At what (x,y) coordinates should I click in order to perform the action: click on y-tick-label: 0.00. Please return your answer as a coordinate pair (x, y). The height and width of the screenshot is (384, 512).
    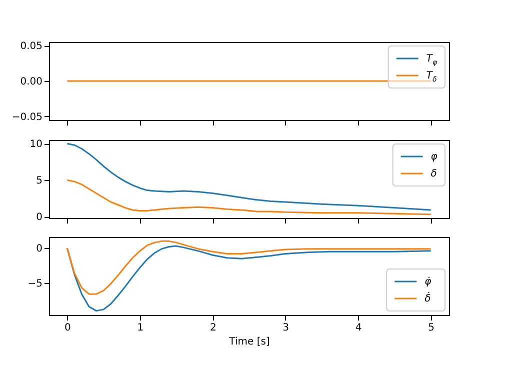
    Looking at the image, I should click on (31, 82).